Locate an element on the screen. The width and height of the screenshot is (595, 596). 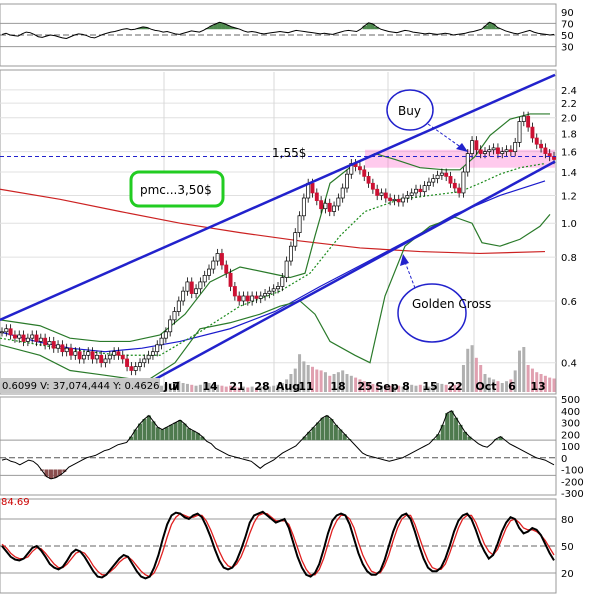
macd-tick-label: -300 is located at coordinates (572, 494).